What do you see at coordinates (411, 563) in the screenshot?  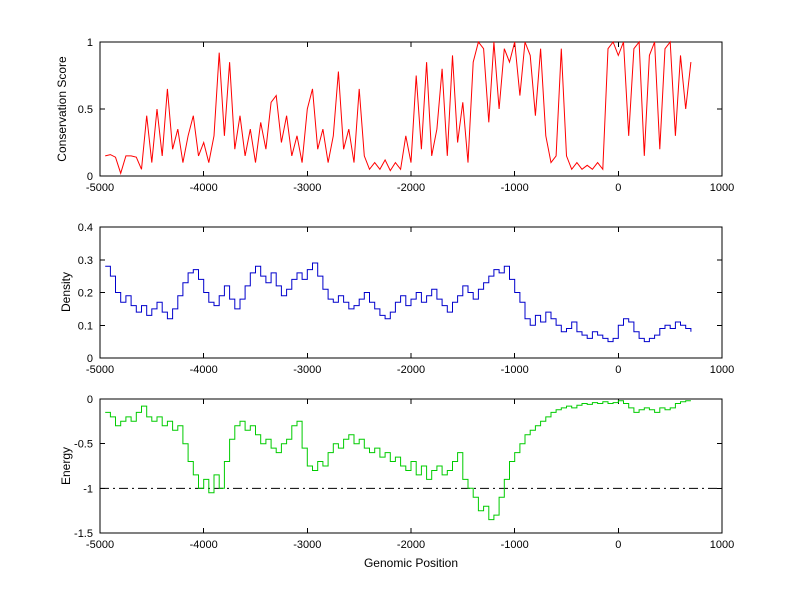 I see `x-axis-label: Genomic Position` at bounding box center [411, 563].